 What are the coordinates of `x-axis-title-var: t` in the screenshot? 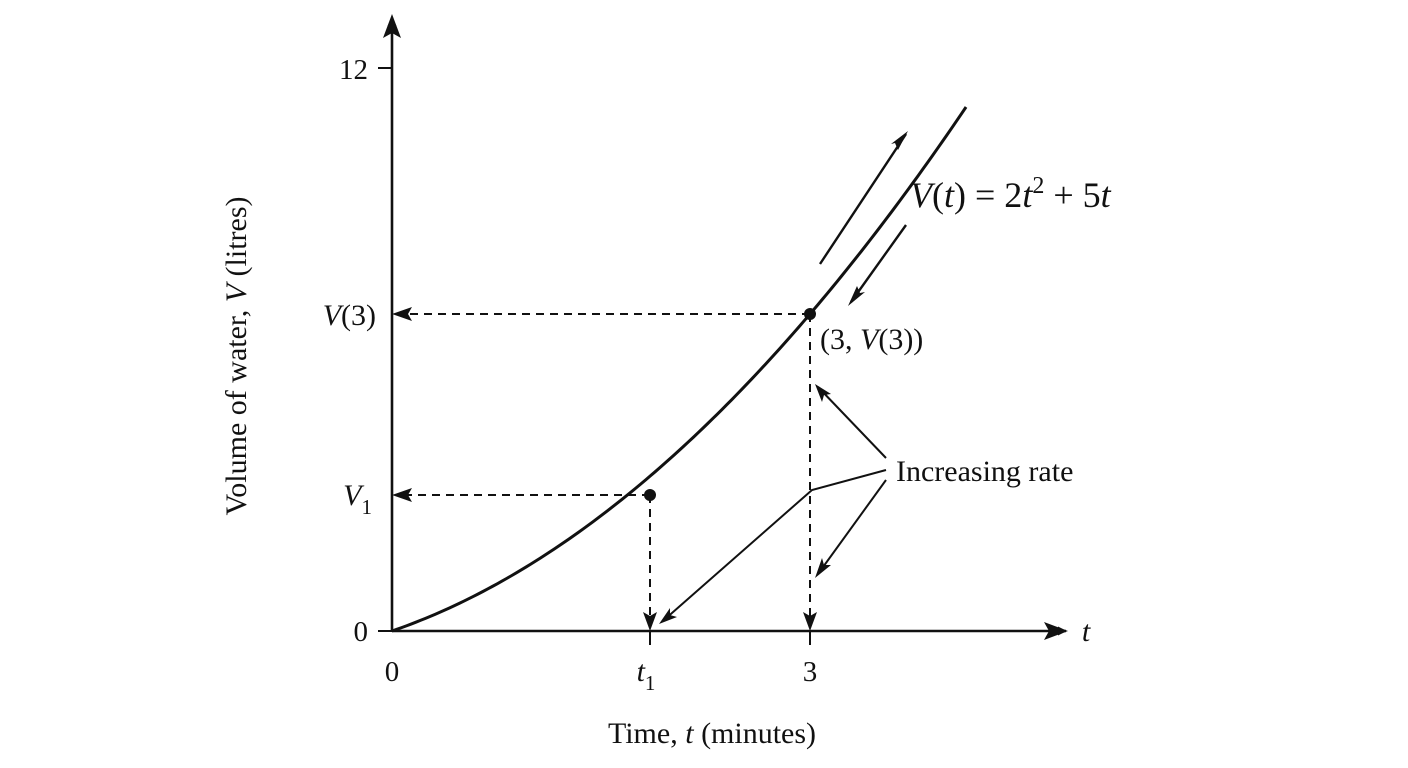 It's located at (689, 733).